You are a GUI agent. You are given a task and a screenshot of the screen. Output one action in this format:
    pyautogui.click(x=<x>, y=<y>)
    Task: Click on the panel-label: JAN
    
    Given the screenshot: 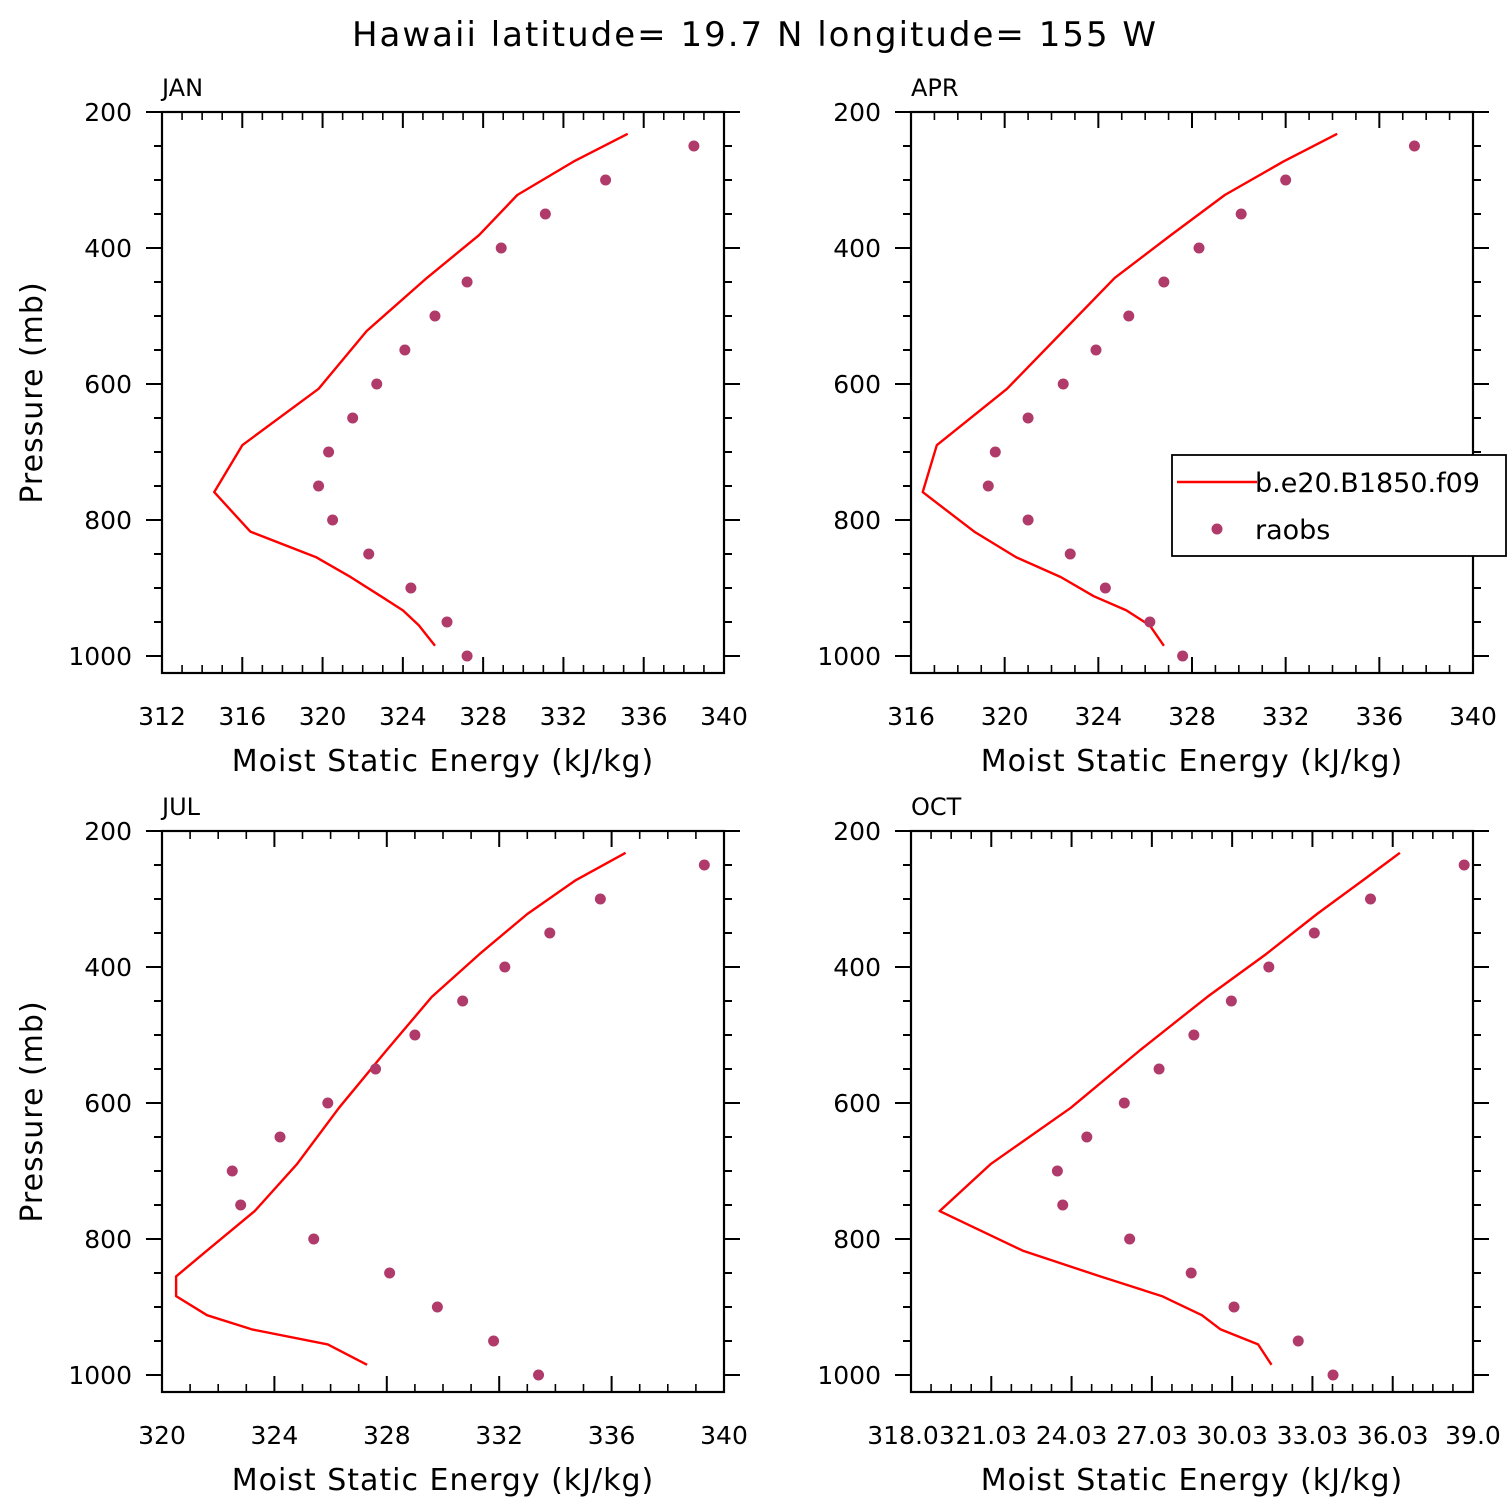 What is the action you would take?
    pyautogui.click(x=181, y=88)
    